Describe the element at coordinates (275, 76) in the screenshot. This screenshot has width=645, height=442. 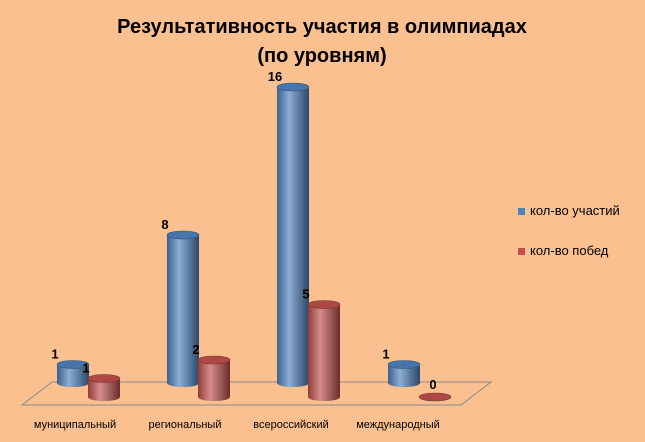
I see `value-label-кол-во-участий-всероссийский: 16` at that location.